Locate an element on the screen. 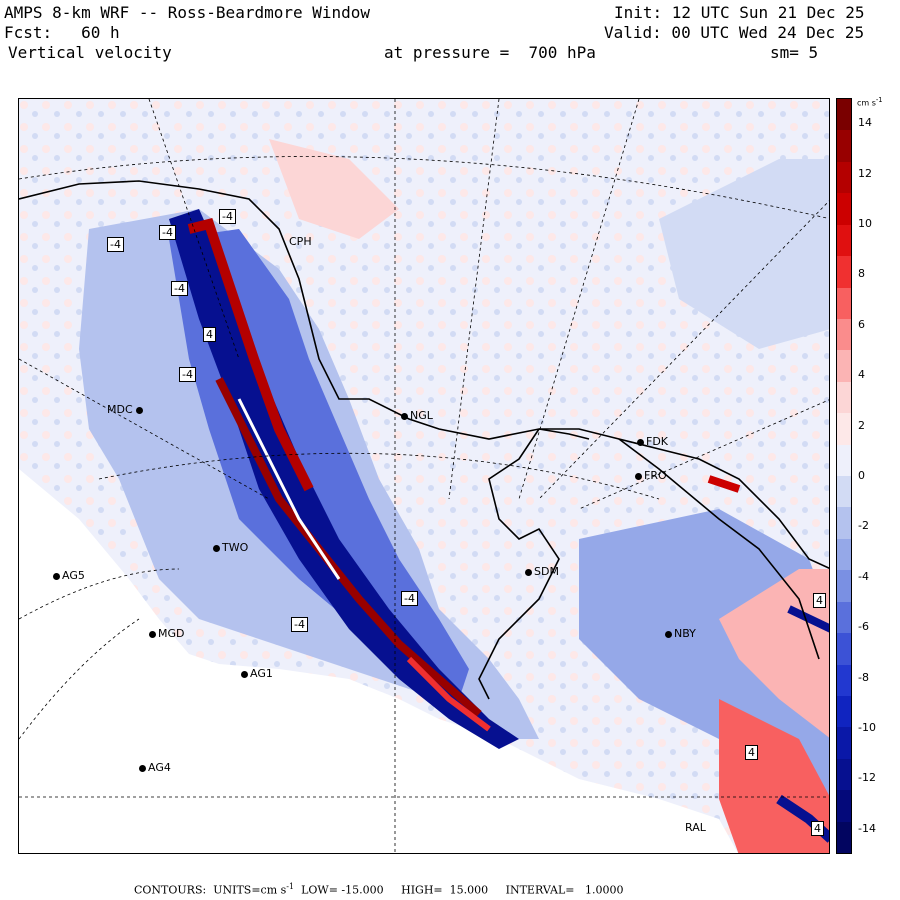 The width and height of the screenshot is (900, 900). colorbar-tick-label: -10 is located at coordinates (867, 727).